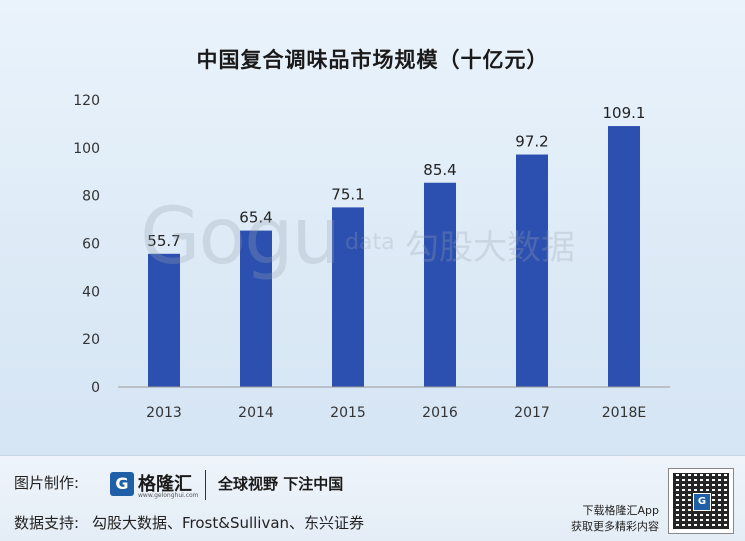 This screenshot has height=541, width=745. Describe the element at coordinates (372, 60) in the screenshot. I see `chart-title: 中国复合调味品市场规模（十亿元）` at that location.